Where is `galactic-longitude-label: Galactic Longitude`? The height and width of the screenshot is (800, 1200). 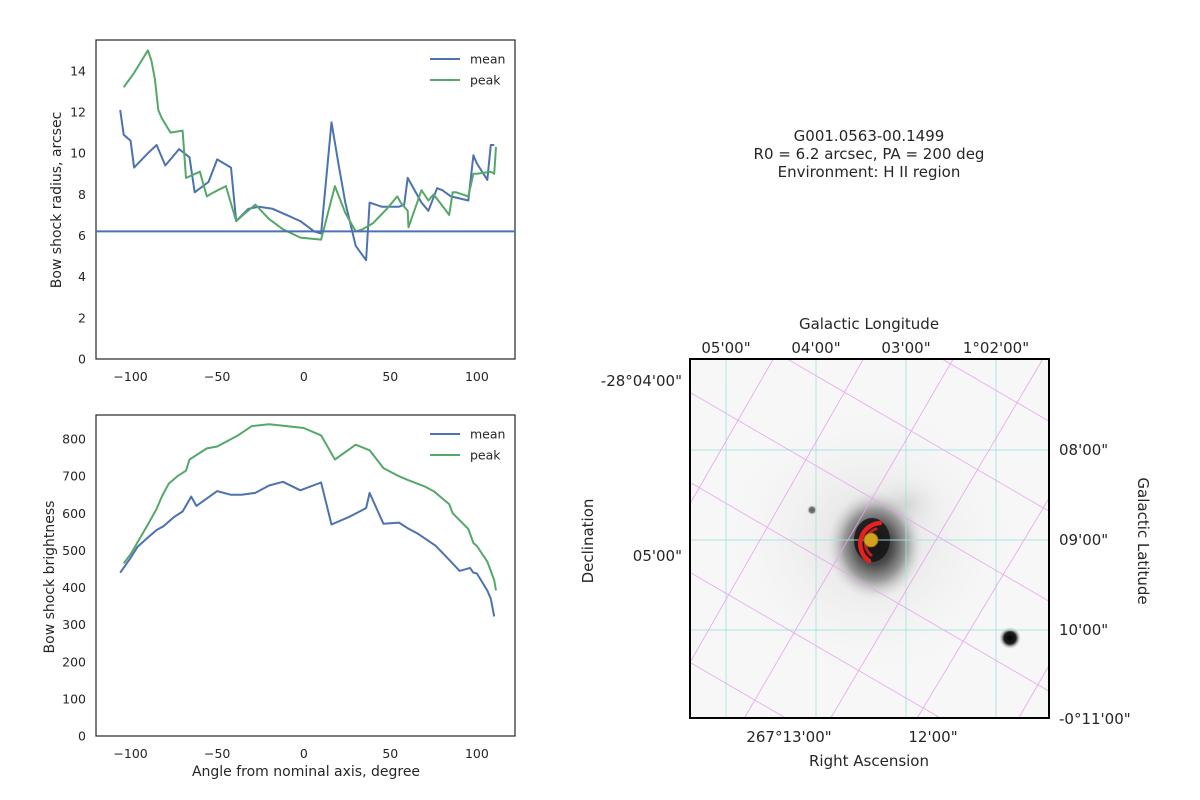
galactic-longitude-label: Galactic Longitude is located at coordinates (869, 324).